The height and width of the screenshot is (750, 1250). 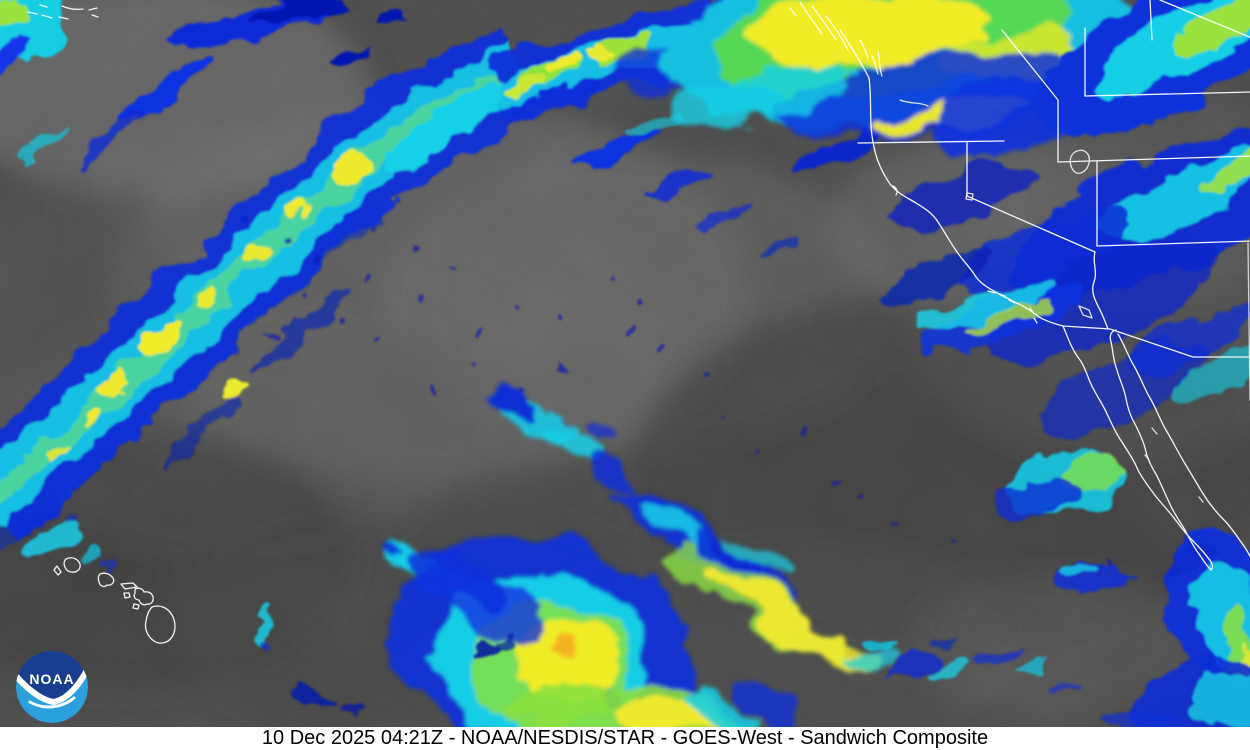 I want to click on baja-california-outline, so click(x=1138, y=448).